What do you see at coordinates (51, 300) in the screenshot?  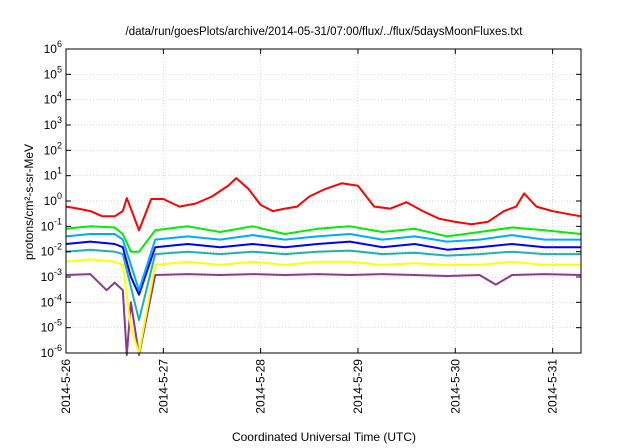 I see `y-tick-label: 10⁻⁴` at bounding box center [51, 300].